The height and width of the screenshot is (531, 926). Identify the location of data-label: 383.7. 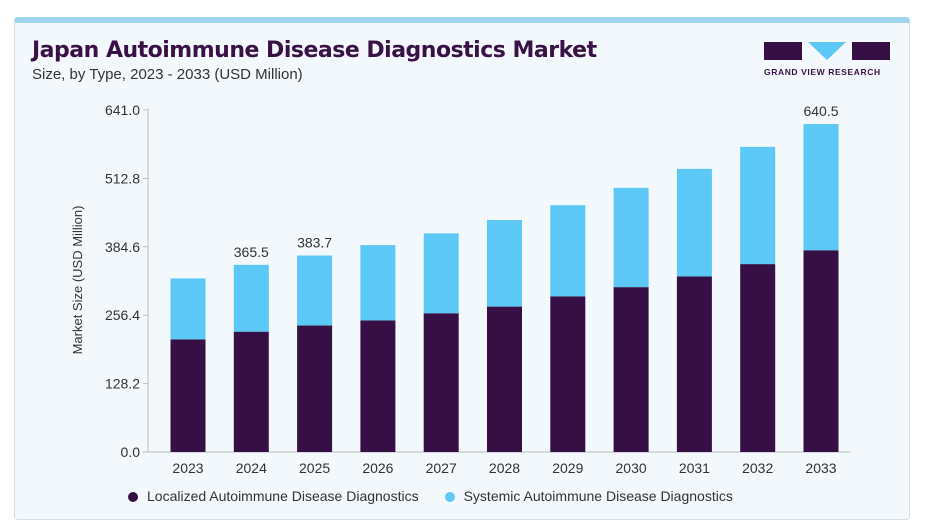
(314, 243).